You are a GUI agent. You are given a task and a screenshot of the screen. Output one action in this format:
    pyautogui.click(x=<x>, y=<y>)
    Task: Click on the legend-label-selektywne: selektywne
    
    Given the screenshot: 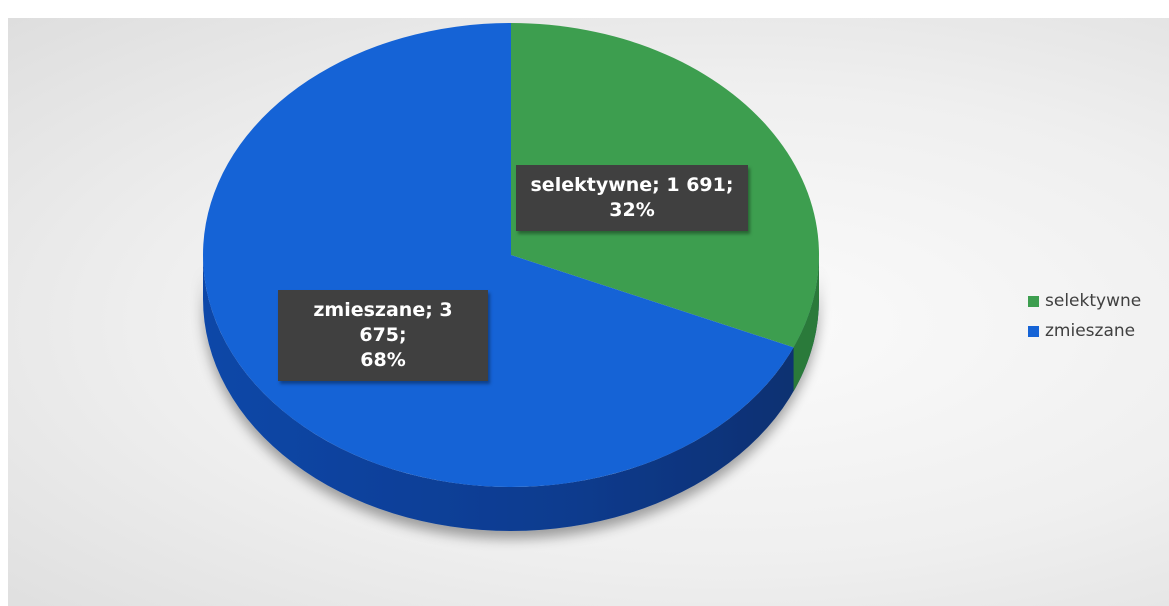 What is the action you would take?
    pyautogui.click(x=1093, y=301)
    